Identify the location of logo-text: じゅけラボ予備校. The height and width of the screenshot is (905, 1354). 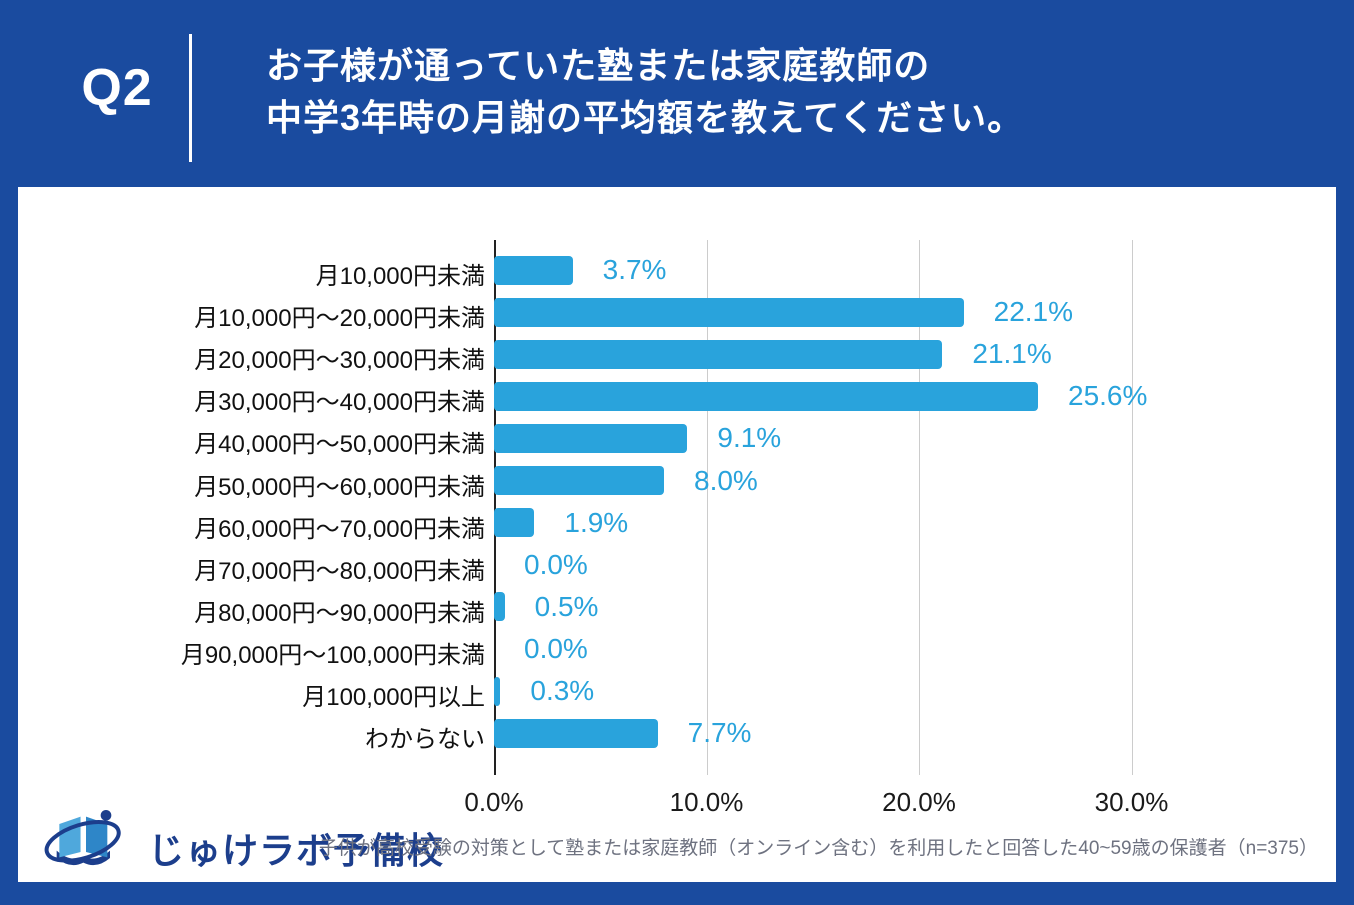
(296, 850).